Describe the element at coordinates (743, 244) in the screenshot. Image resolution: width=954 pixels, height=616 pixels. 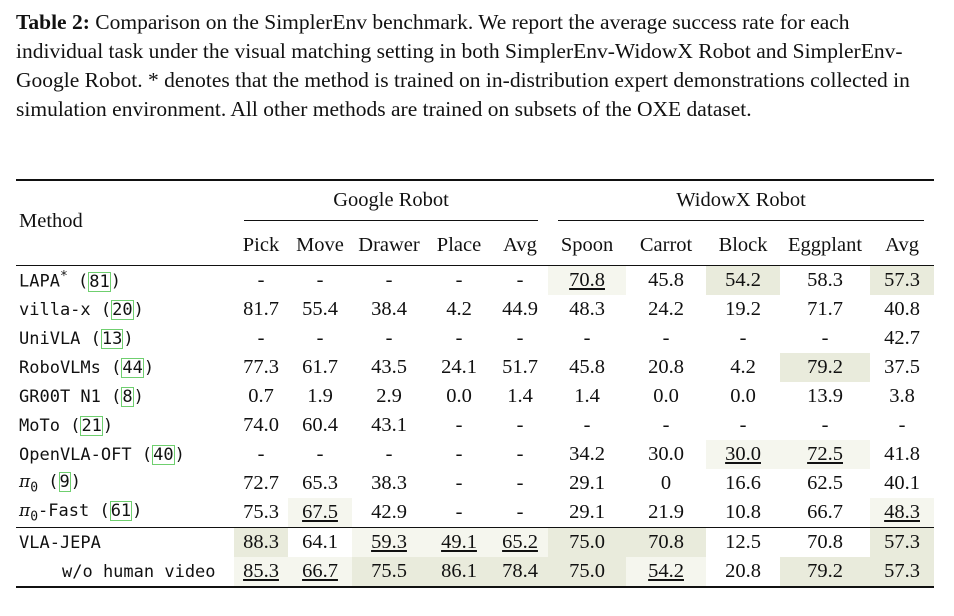
I see `column-header-block: Block` at that location.